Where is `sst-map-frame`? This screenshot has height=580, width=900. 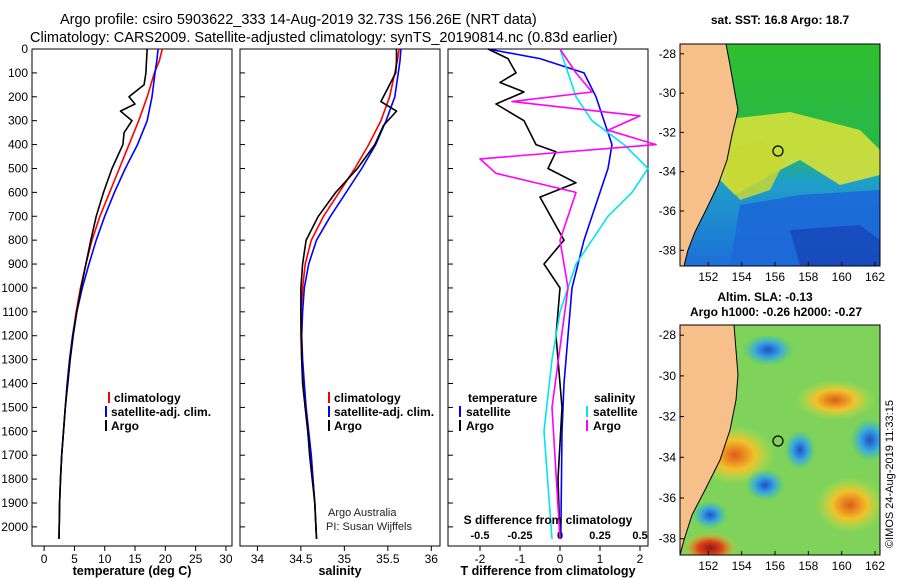
sst-map-frame is located at coordinates (780, 155).